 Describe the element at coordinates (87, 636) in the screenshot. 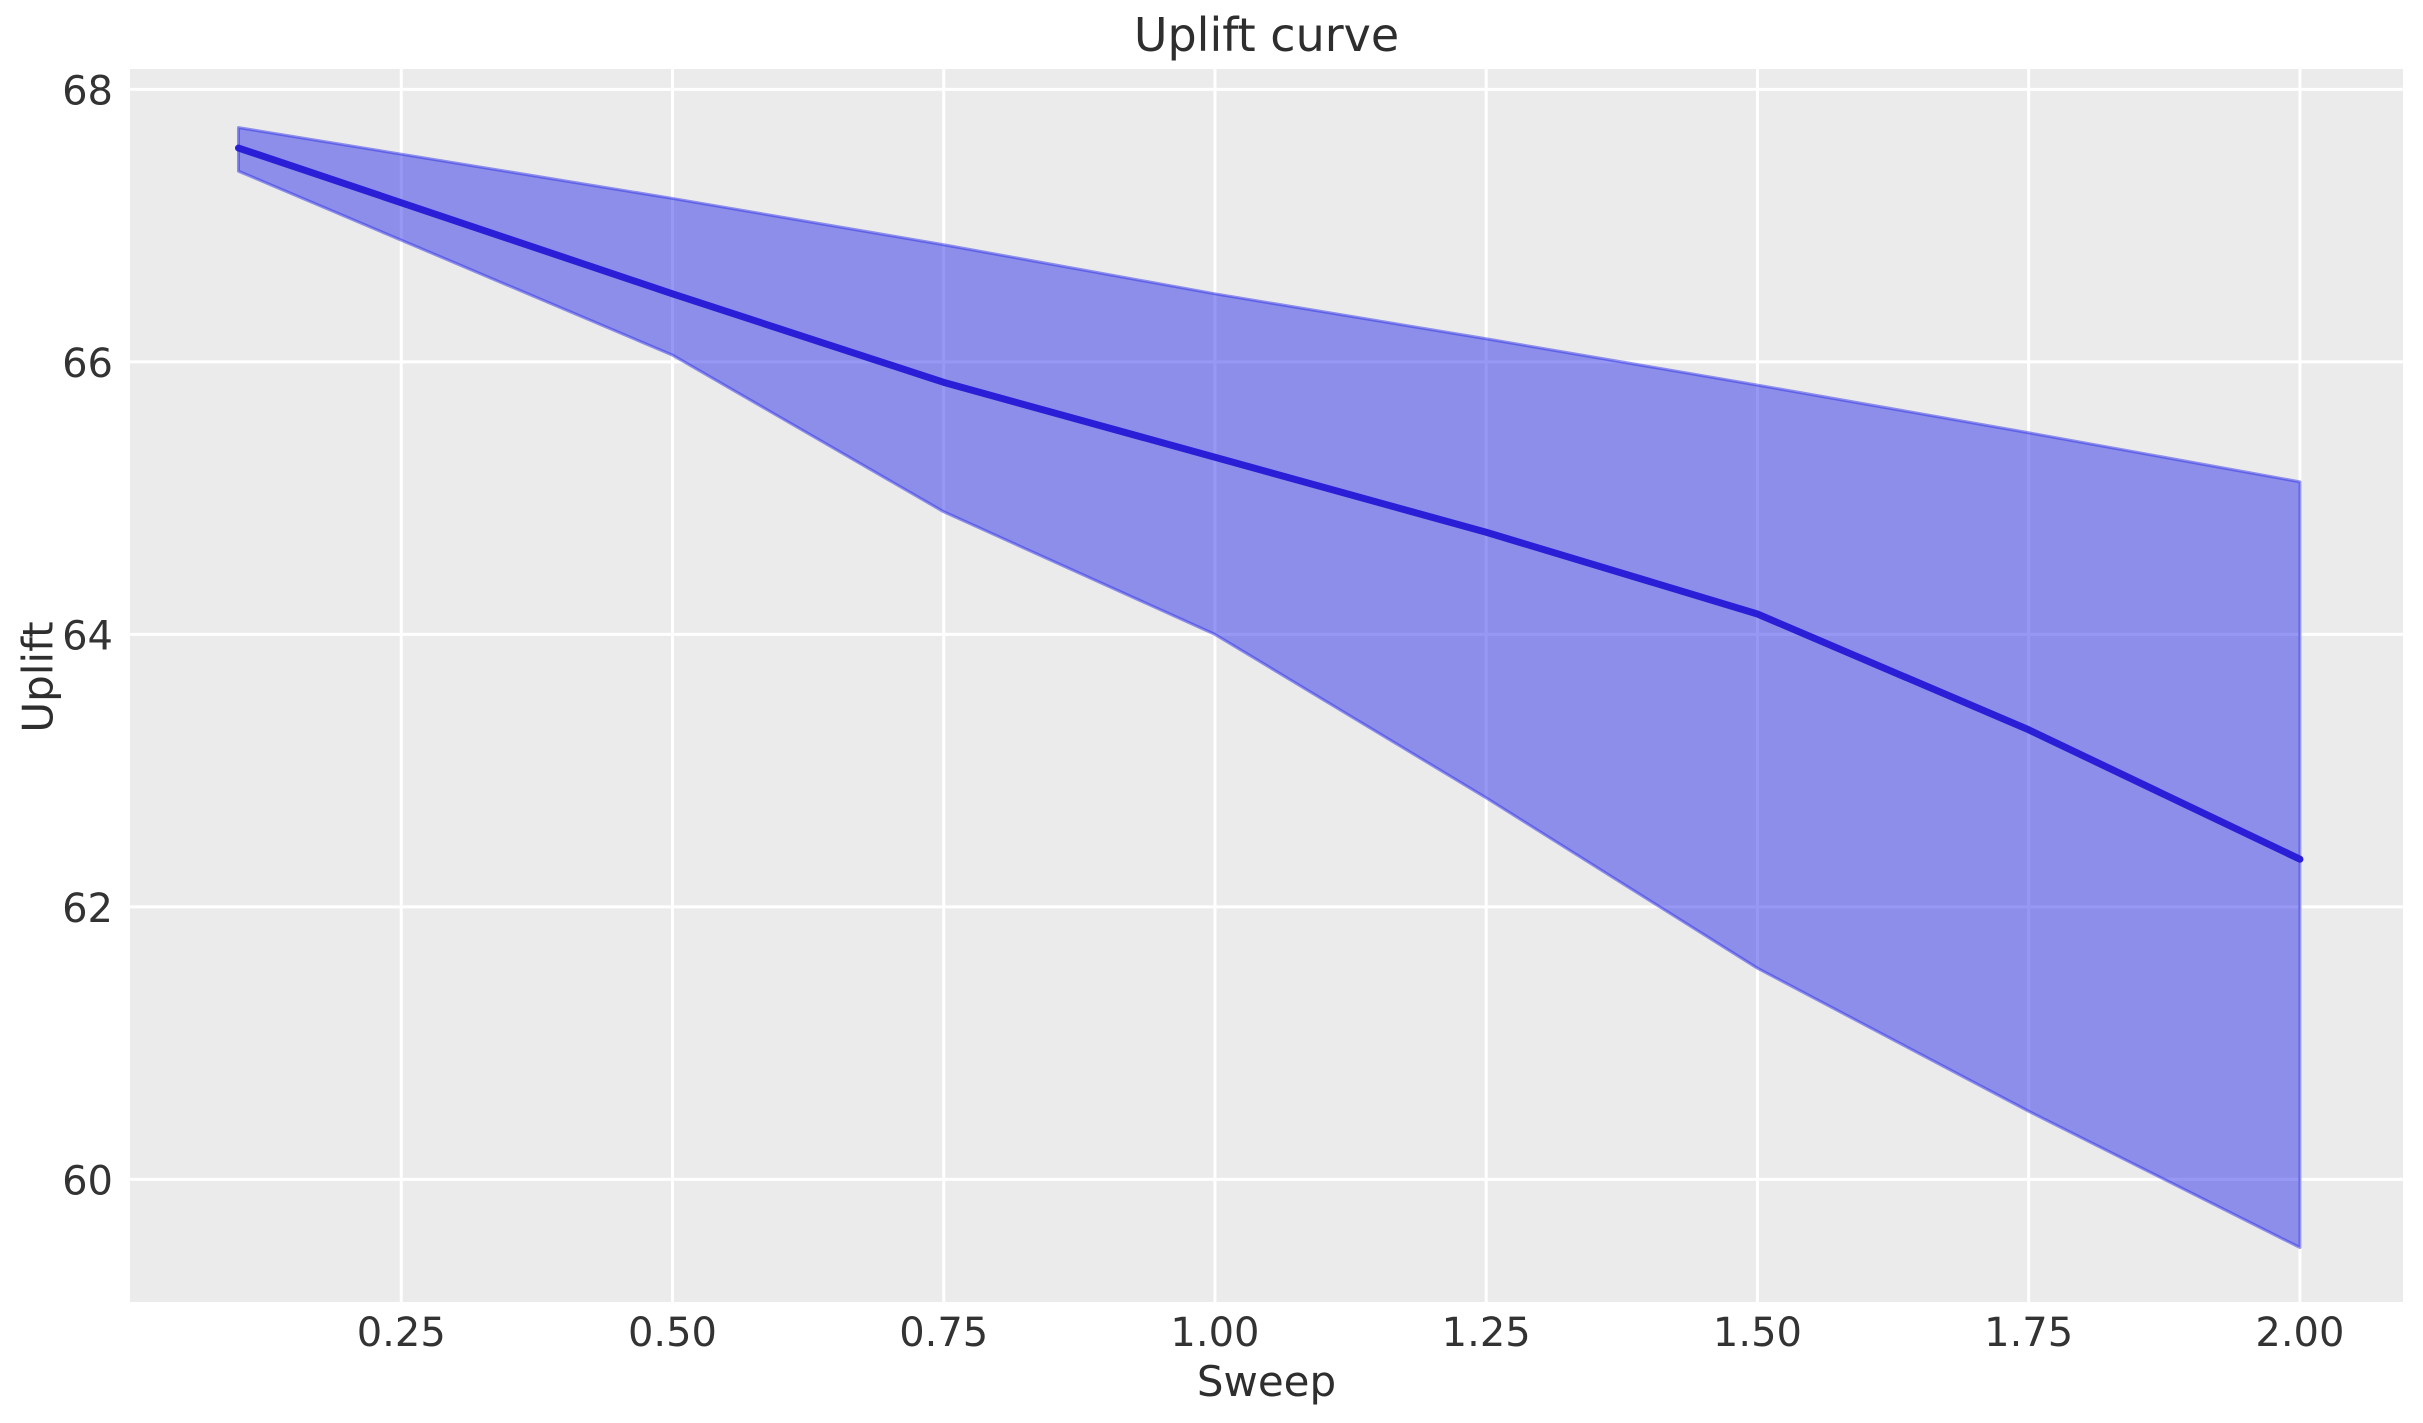

I see `y-tick-label: 64` at that location.